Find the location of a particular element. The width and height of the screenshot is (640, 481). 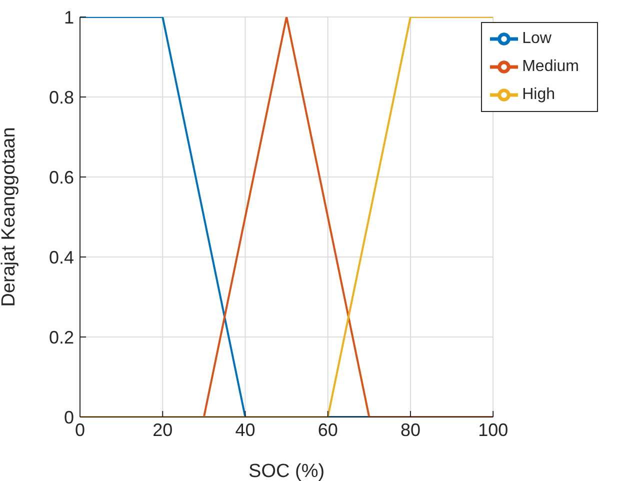

x-axis-title: SOC (%) is located at coordinates (286, 471).